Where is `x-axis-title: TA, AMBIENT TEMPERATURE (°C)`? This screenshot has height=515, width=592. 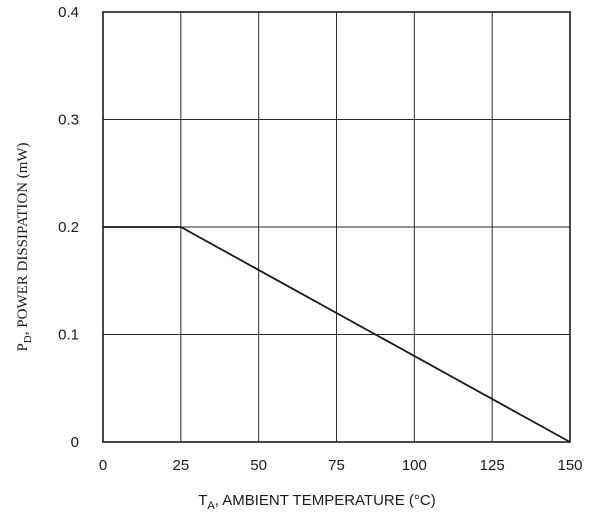
x-axis-title: TA, AMBIENT TEMPERATURE (°C) is located at coordinates (317, 502).